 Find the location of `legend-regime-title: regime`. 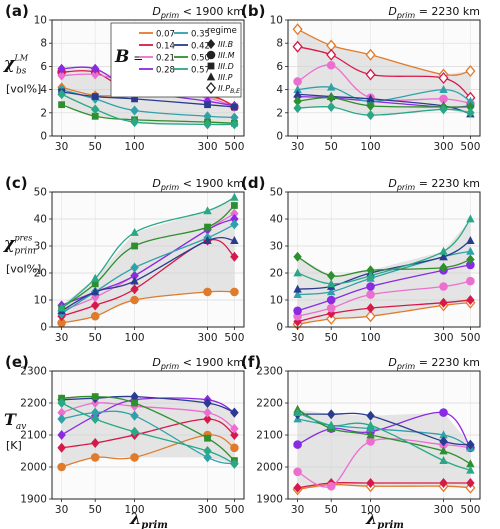

legend-regime-title: regime is located at coordinates (222, 31).